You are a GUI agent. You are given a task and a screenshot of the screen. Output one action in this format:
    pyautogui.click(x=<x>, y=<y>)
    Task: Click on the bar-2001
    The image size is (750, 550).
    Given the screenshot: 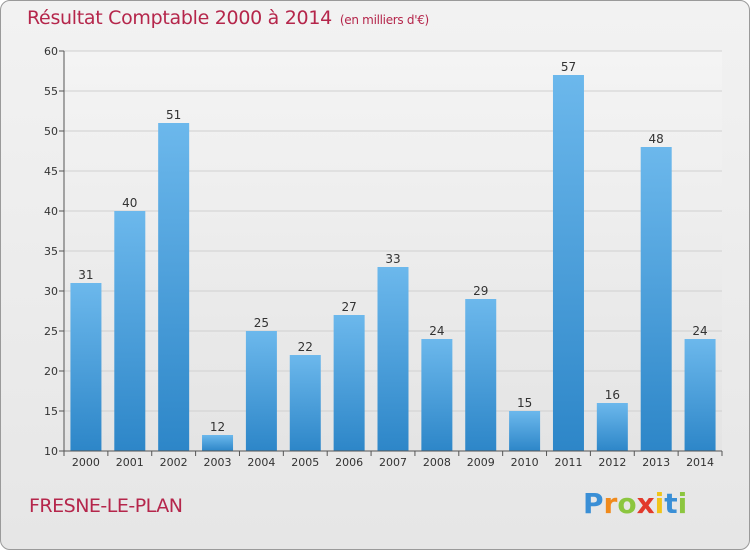 What is the action you would take?
    pyautogui.click(x=130, y=331)
    